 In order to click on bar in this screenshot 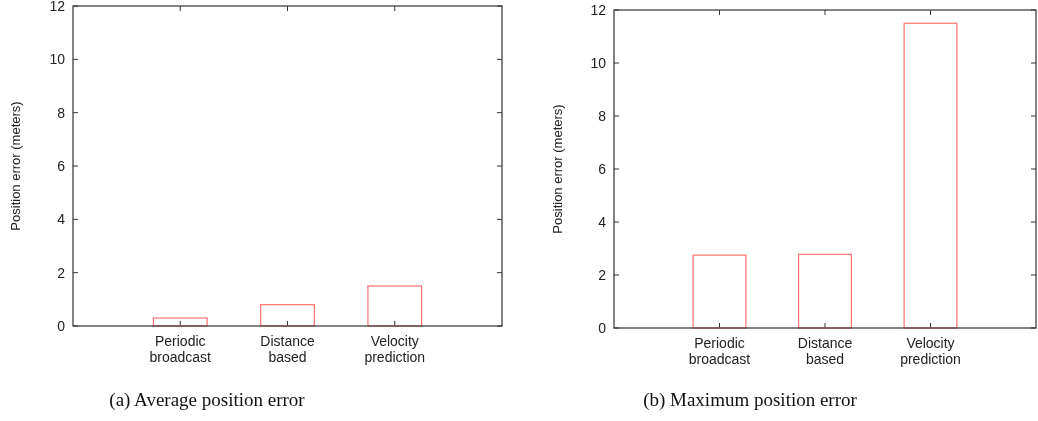, I will do `click(930, 175)`.